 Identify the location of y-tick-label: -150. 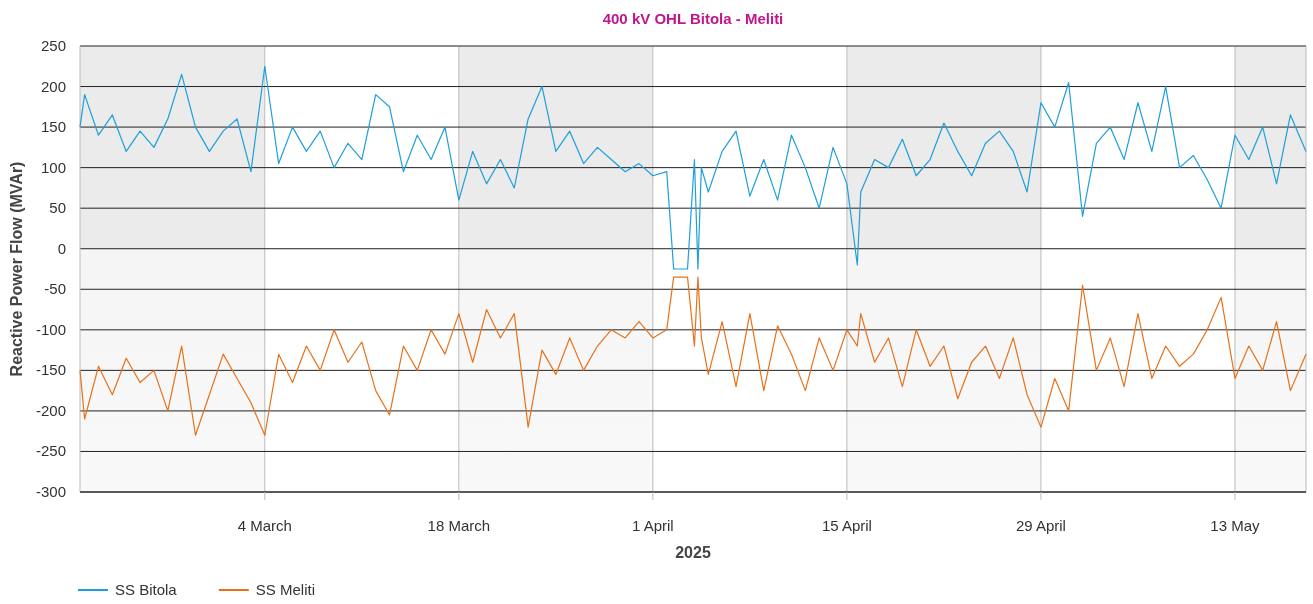
(50, 370).